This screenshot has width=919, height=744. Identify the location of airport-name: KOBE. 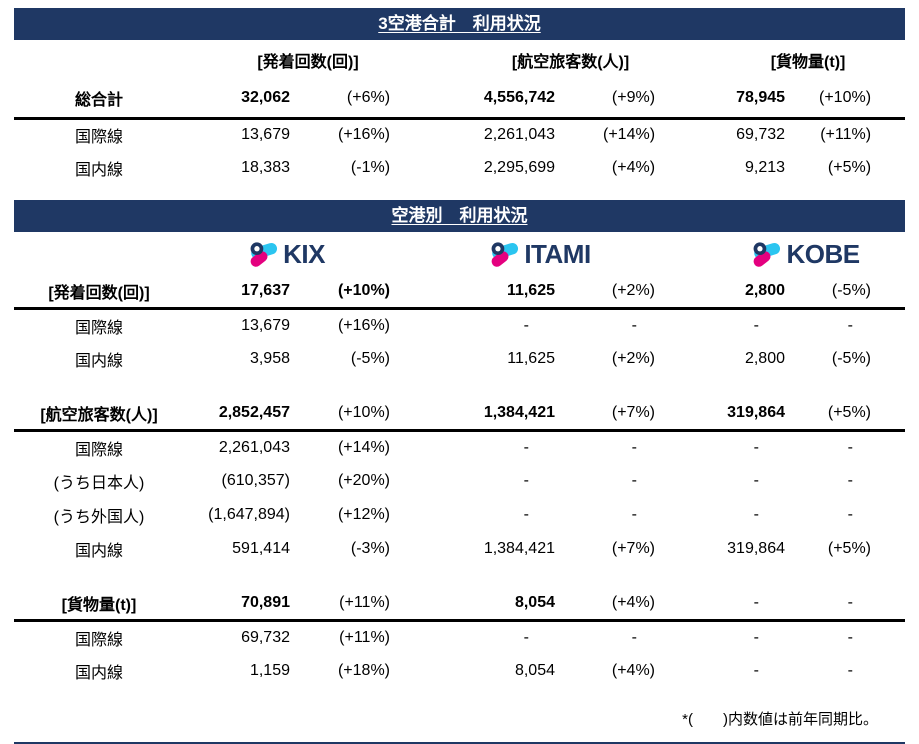
(823, 253).